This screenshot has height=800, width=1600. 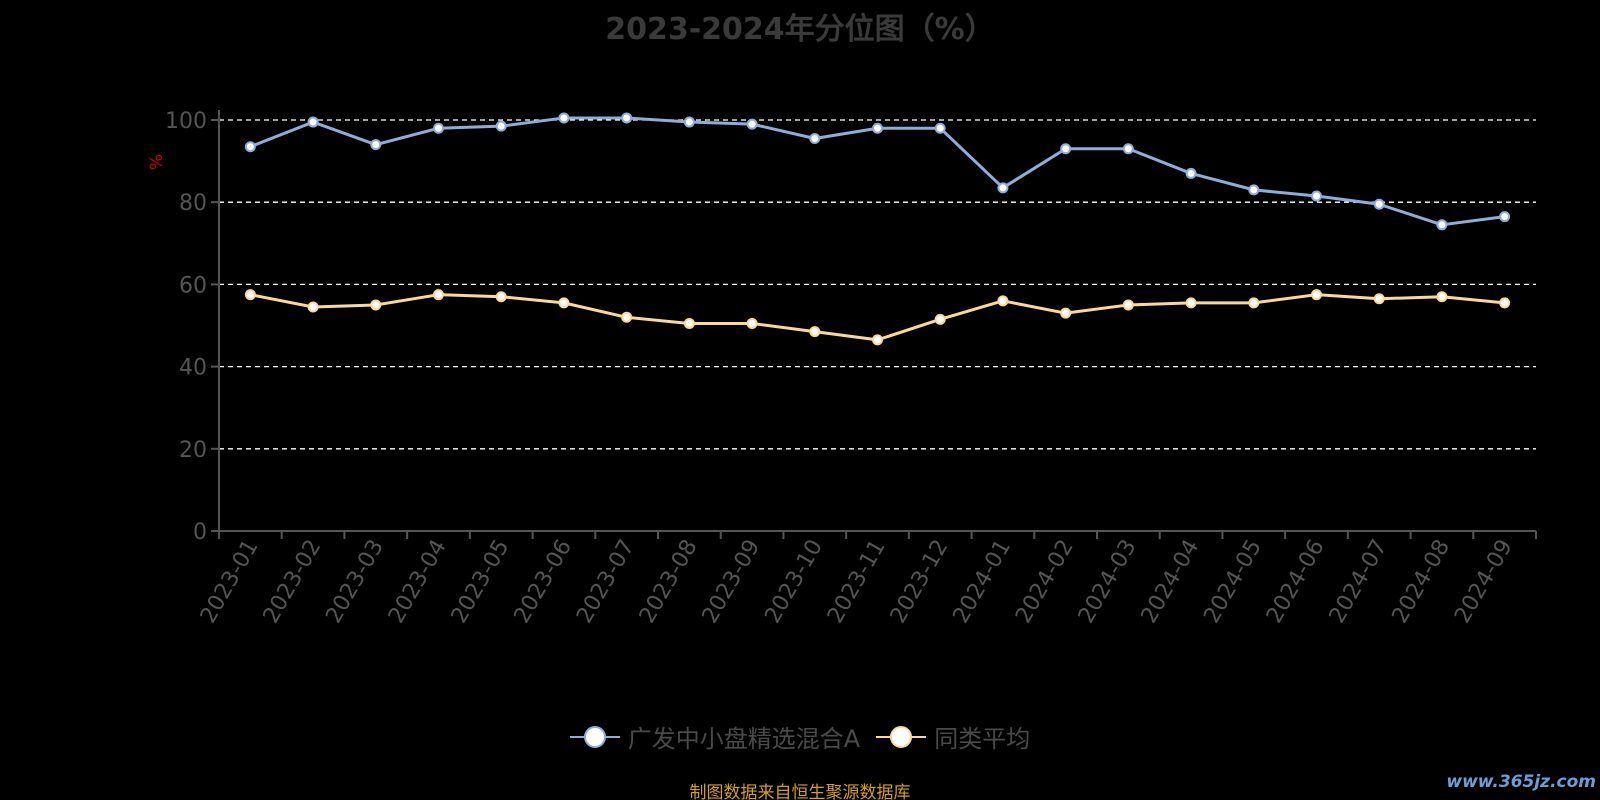 What do you see at coordinates (1521, 782) in the screenshot?
I see `watermark: www.365jz.com` at bounding box center [1521, 782].